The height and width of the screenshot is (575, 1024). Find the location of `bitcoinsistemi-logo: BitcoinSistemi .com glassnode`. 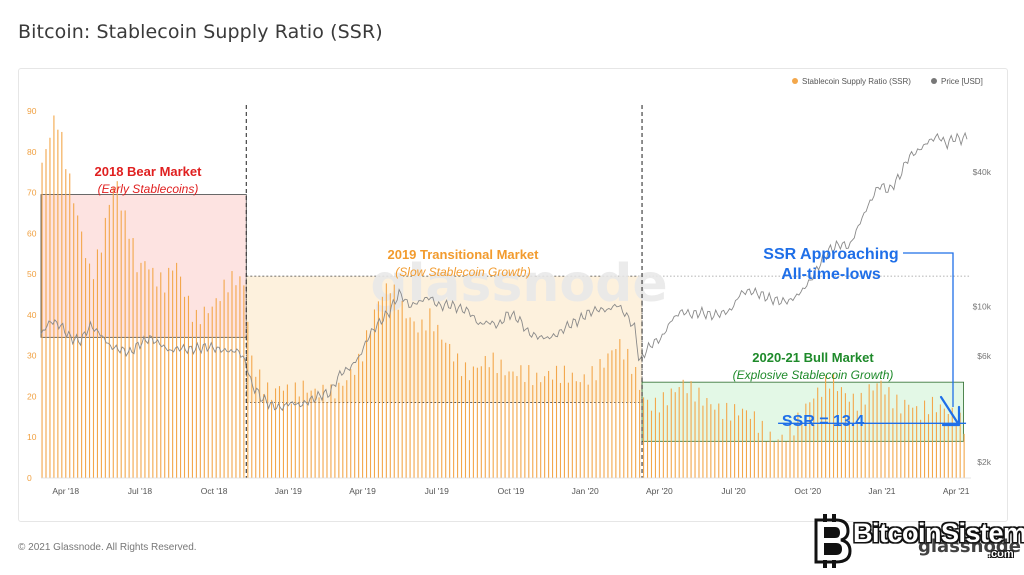

bitcoinsistemi-logo: BitcoinSistemi .com glassnode is located at coordinates (916, 540).